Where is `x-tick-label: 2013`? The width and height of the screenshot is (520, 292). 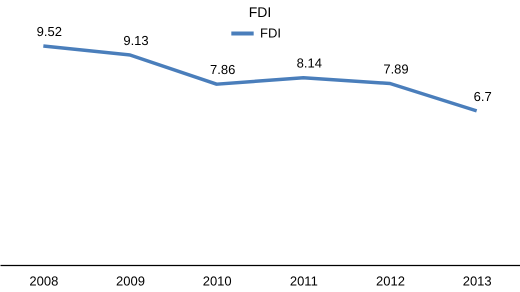
x-tick-label: 2013 is located at coordinates (477, 281).